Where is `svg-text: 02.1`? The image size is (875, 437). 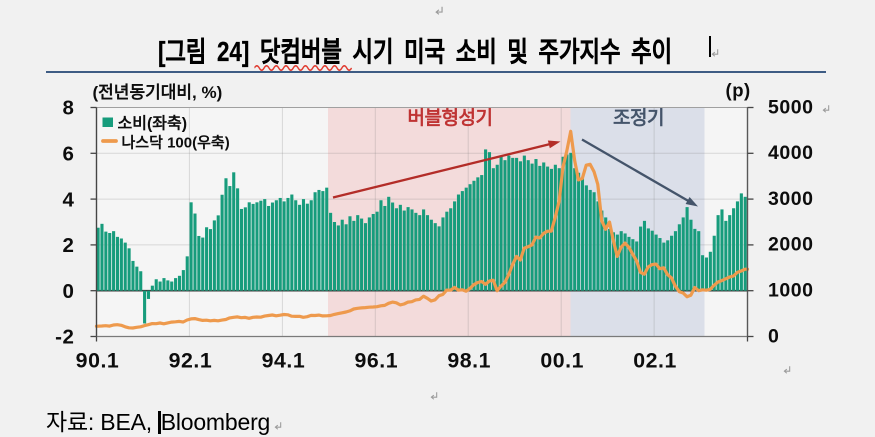 svg-text: 02.1 is located at coordinates (655, 361).